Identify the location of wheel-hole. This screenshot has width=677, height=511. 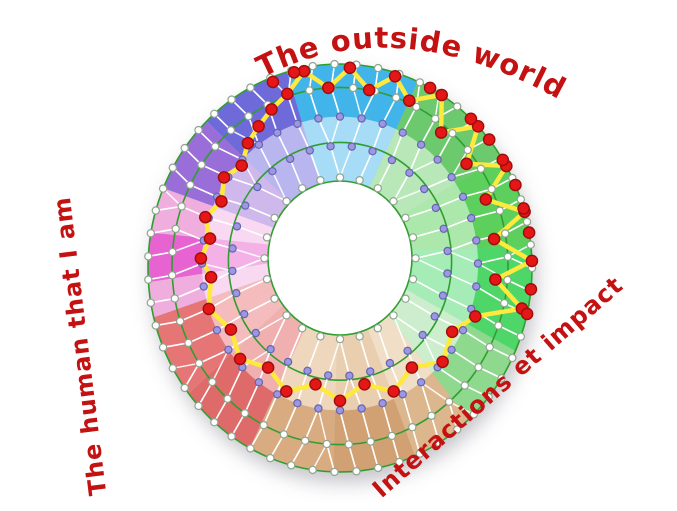
(340, 258).